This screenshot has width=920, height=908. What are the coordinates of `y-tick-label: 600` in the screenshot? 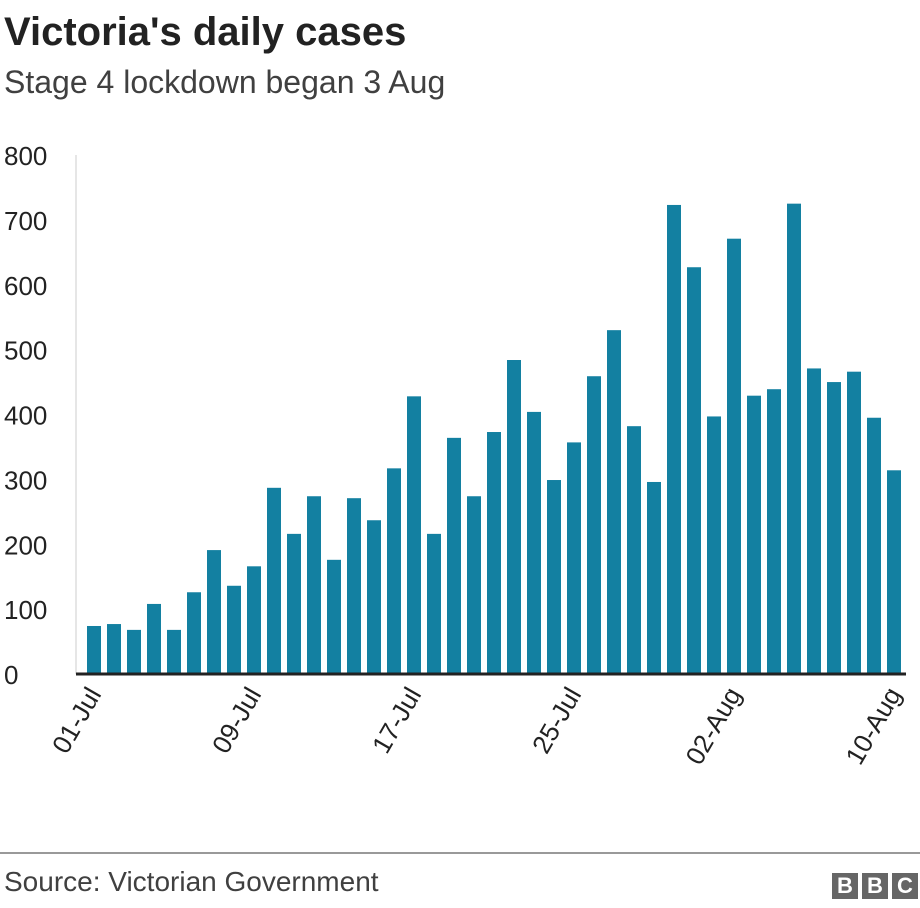 It's located at (25, 286).